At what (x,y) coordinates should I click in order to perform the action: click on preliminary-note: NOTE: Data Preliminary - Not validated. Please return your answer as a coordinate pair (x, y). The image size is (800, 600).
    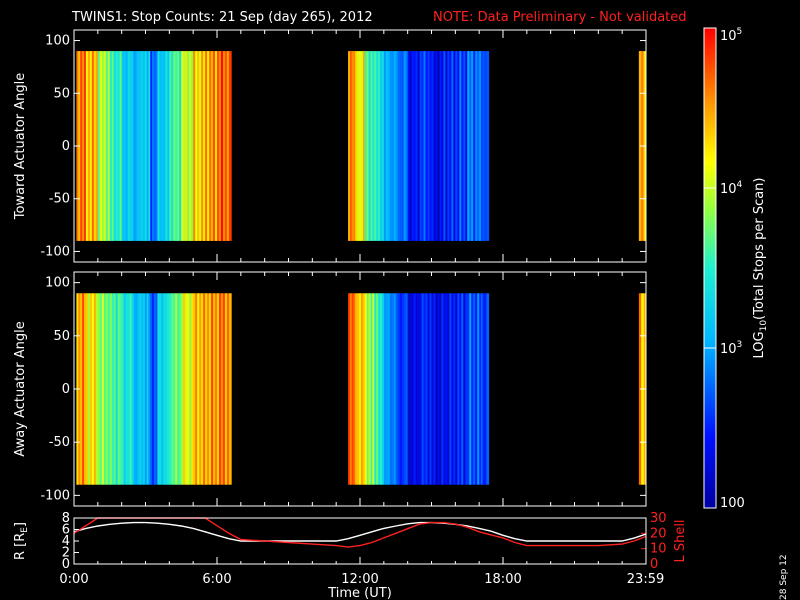
    Looking at the image, I should click on (560, 17).